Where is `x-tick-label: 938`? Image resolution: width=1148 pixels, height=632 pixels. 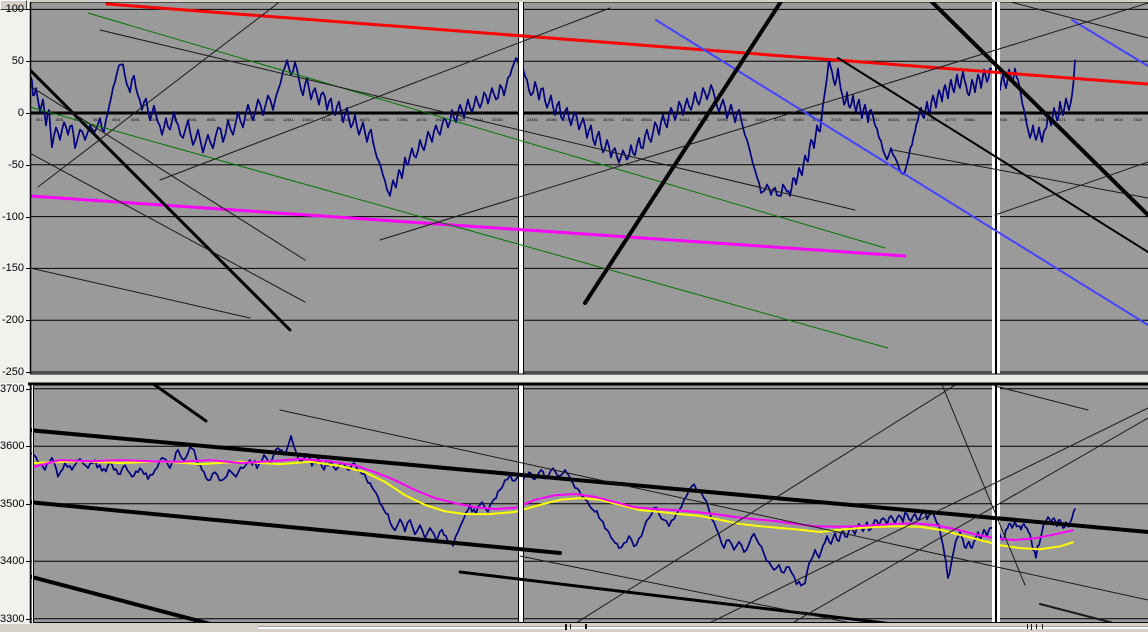
x-tick-label: 938 is located at coordinates (1003, 119).